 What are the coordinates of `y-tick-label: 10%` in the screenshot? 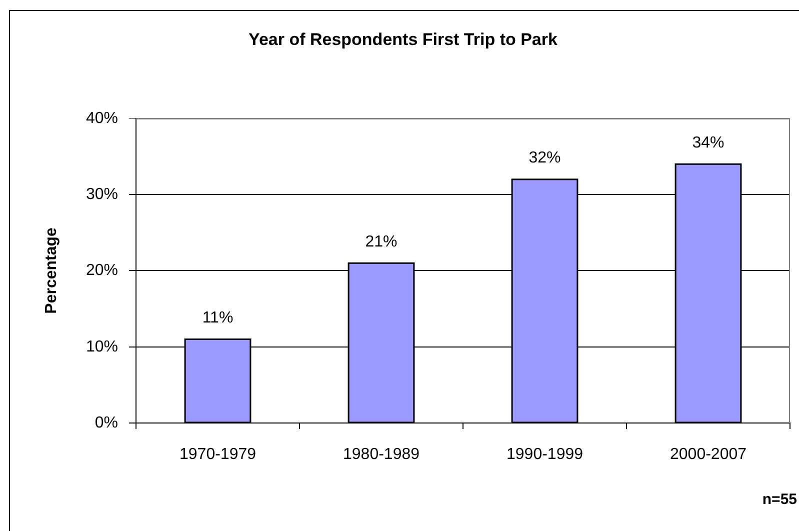 It's located at (102, 347).